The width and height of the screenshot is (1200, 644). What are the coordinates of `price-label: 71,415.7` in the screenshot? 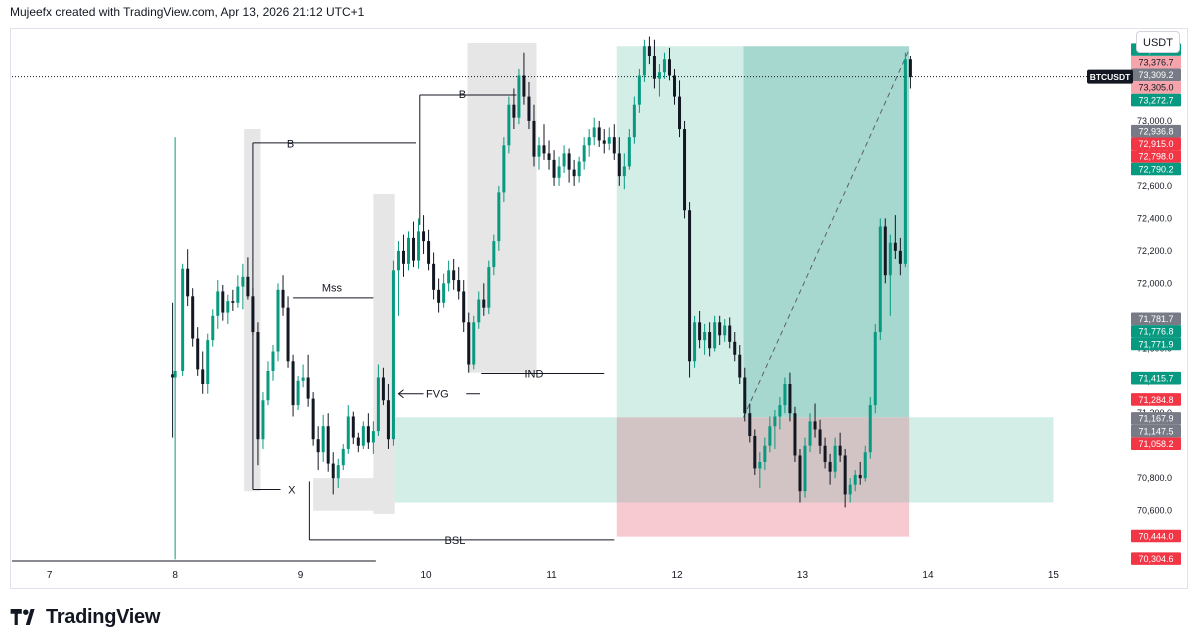 It's located at (1155, 379).